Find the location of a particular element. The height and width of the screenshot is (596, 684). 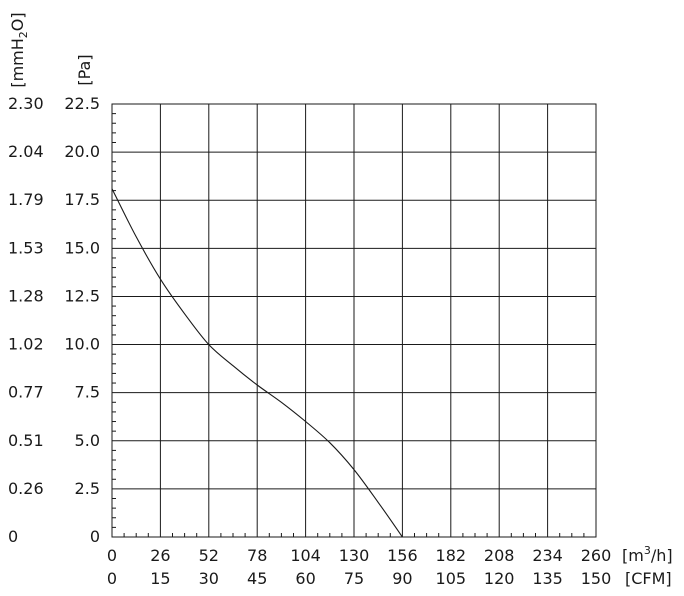

y-primary-tick-labels: 0 2.5 5.0 7.5 10.0 12.5 15.0 17.5 20.0 22.5 is located at coordinates (82, 320).